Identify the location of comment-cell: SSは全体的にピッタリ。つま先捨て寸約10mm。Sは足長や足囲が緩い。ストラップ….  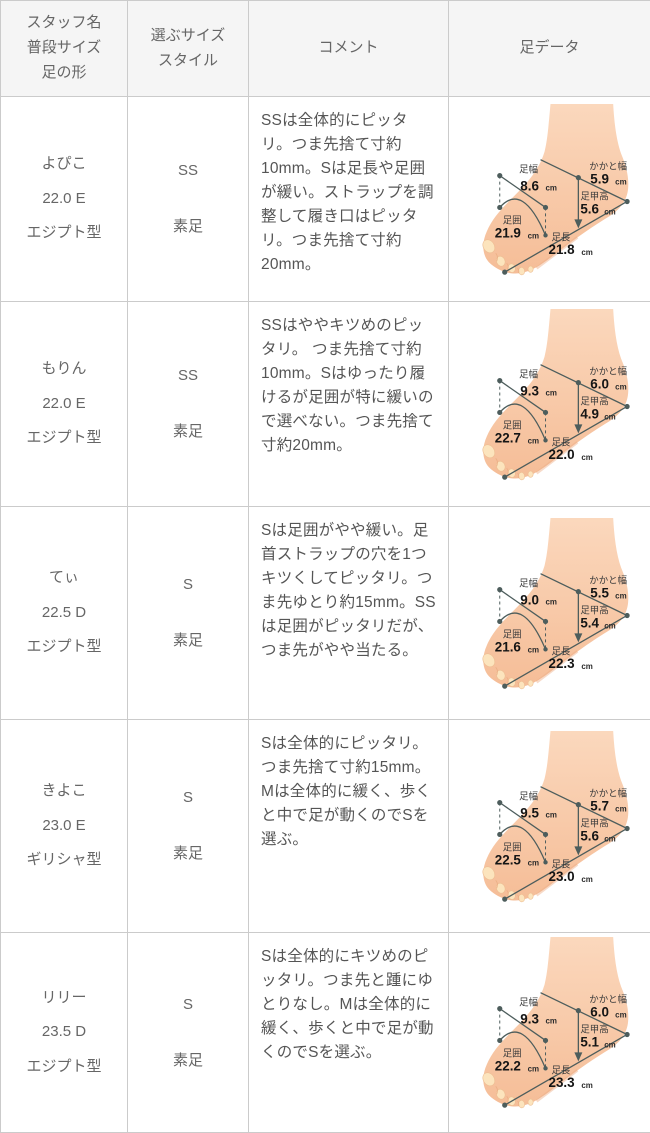
(349, 199).